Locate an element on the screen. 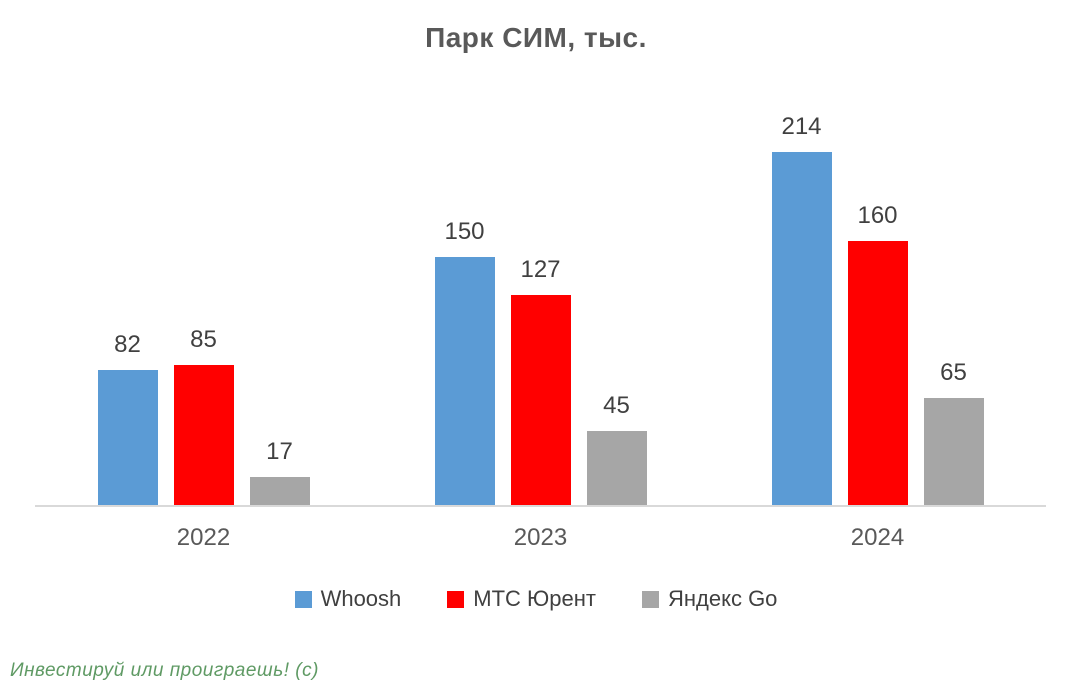 The image size is (1072, 700). bar-with-label-мтс-юрент-2023: 127 is located at coordinates (540, 380).